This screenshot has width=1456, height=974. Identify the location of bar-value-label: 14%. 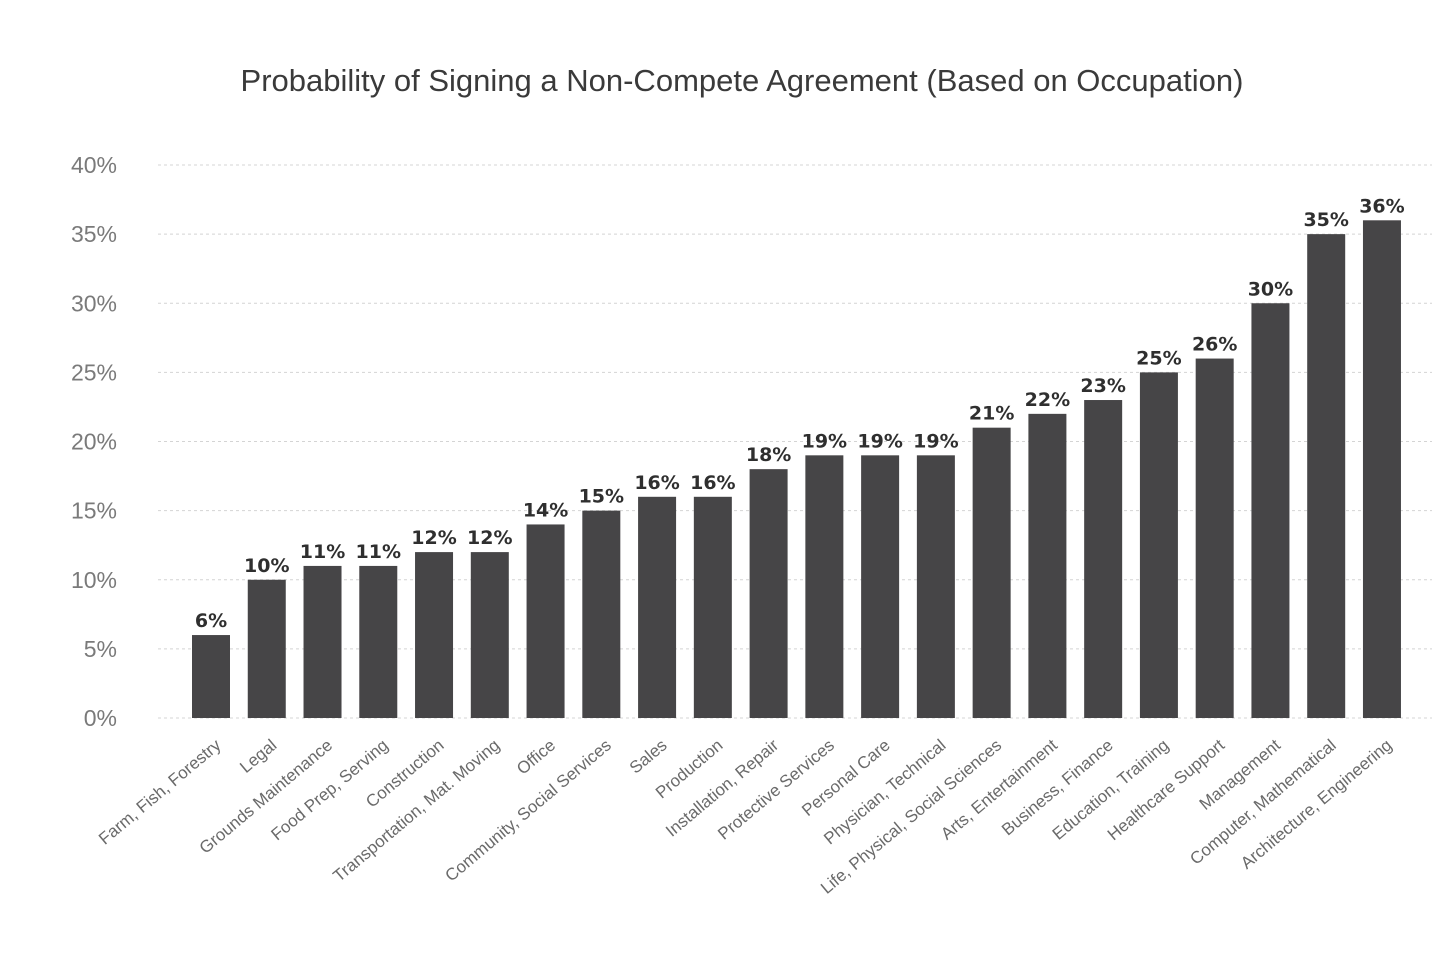
(545, 510).